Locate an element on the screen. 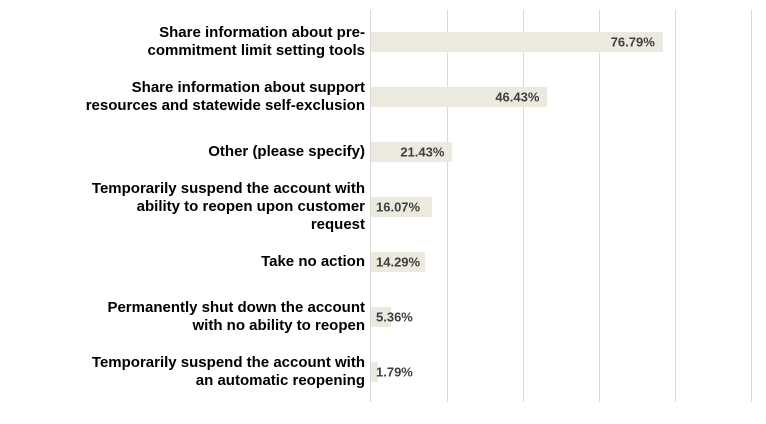 The width and height of the screenshot is (766, 424). value-label: 16.07% is located at coordinates (398, 206).